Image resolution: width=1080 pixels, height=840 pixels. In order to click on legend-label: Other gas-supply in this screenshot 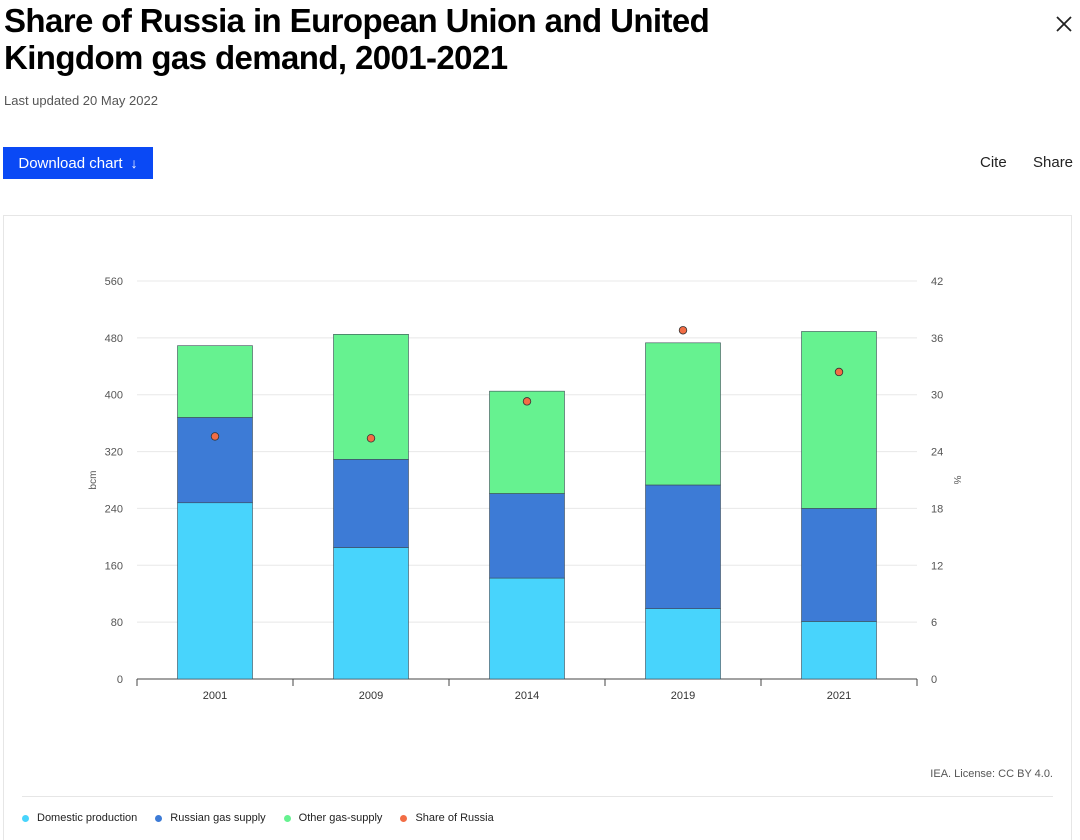, I will do `click(340, 818)`.